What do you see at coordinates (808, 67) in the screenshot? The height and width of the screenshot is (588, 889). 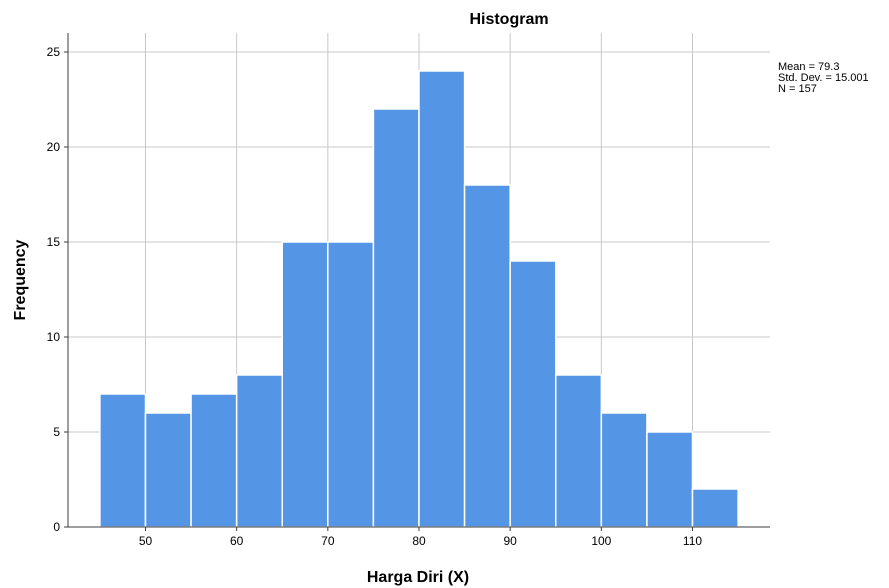 I see `stats-mean: Mean = 79.3` at bounding box center [808, 67].